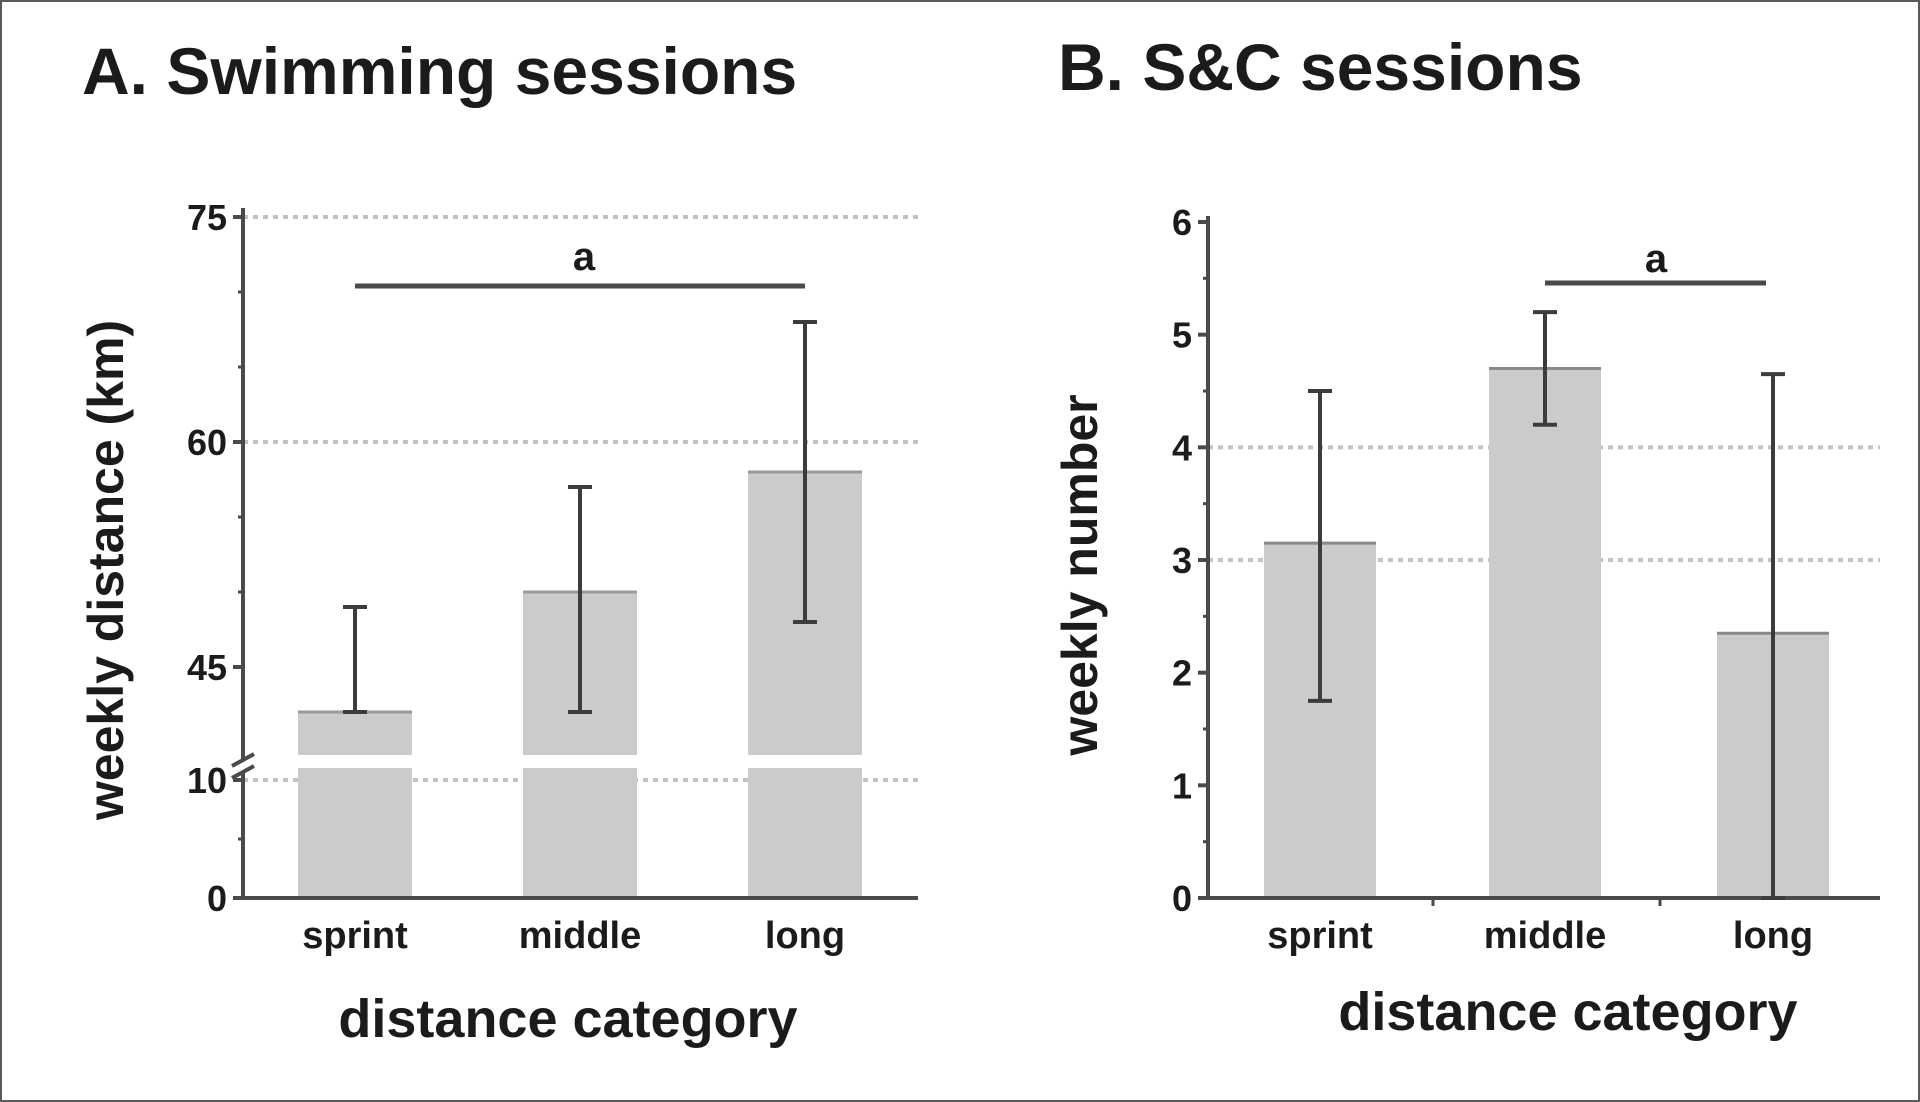 This screenshot has height=1102, width=1920. Describe the element at coordinates (584, 257) in the screenshot. I see `panel-a-significance-label: a` at that location.